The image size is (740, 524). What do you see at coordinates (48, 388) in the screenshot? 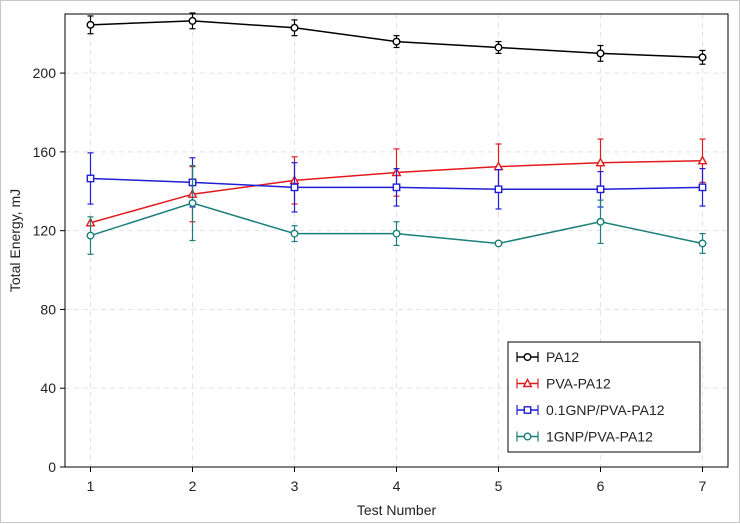
I see `y-tick-label: 40` at bounding box center [48, 388].